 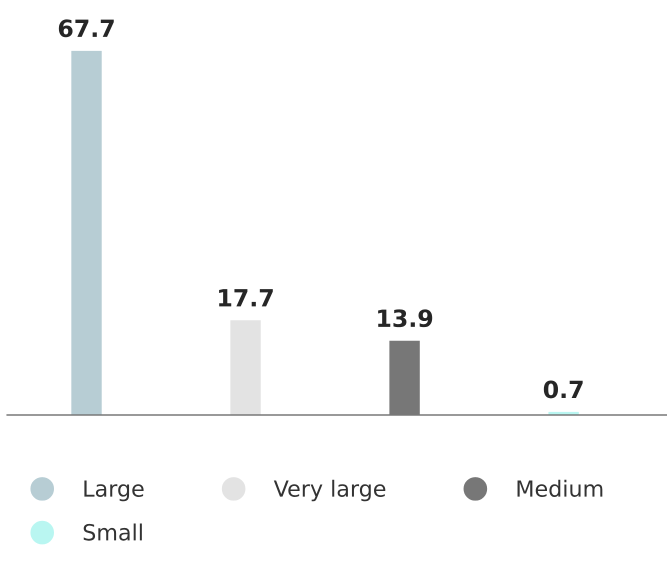 What do you see at coordinates (246, 297) in the screenshot?
I see `data-label: 17.7` at bounding box center [246, 297].